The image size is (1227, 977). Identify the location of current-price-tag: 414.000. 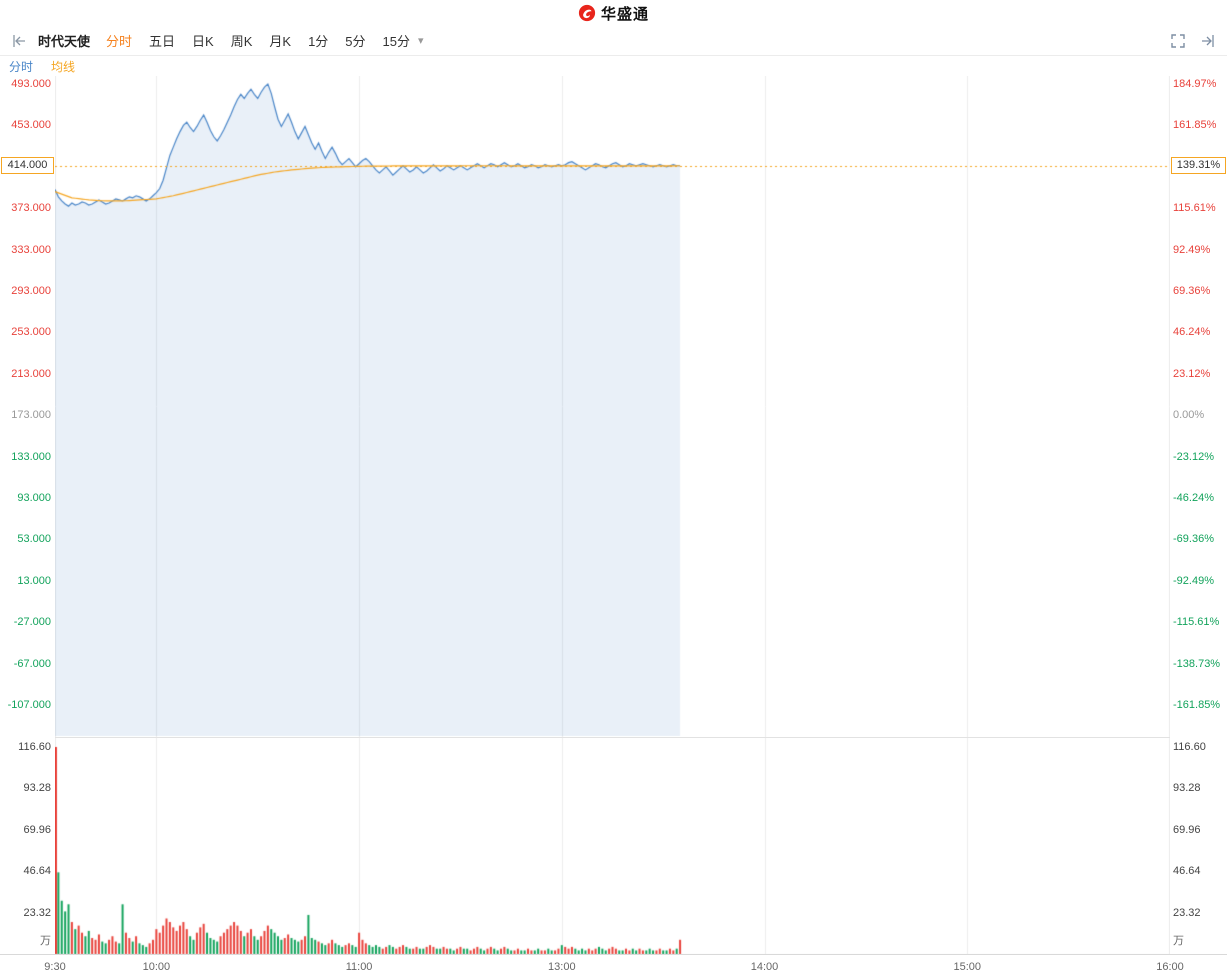
(27, 165).